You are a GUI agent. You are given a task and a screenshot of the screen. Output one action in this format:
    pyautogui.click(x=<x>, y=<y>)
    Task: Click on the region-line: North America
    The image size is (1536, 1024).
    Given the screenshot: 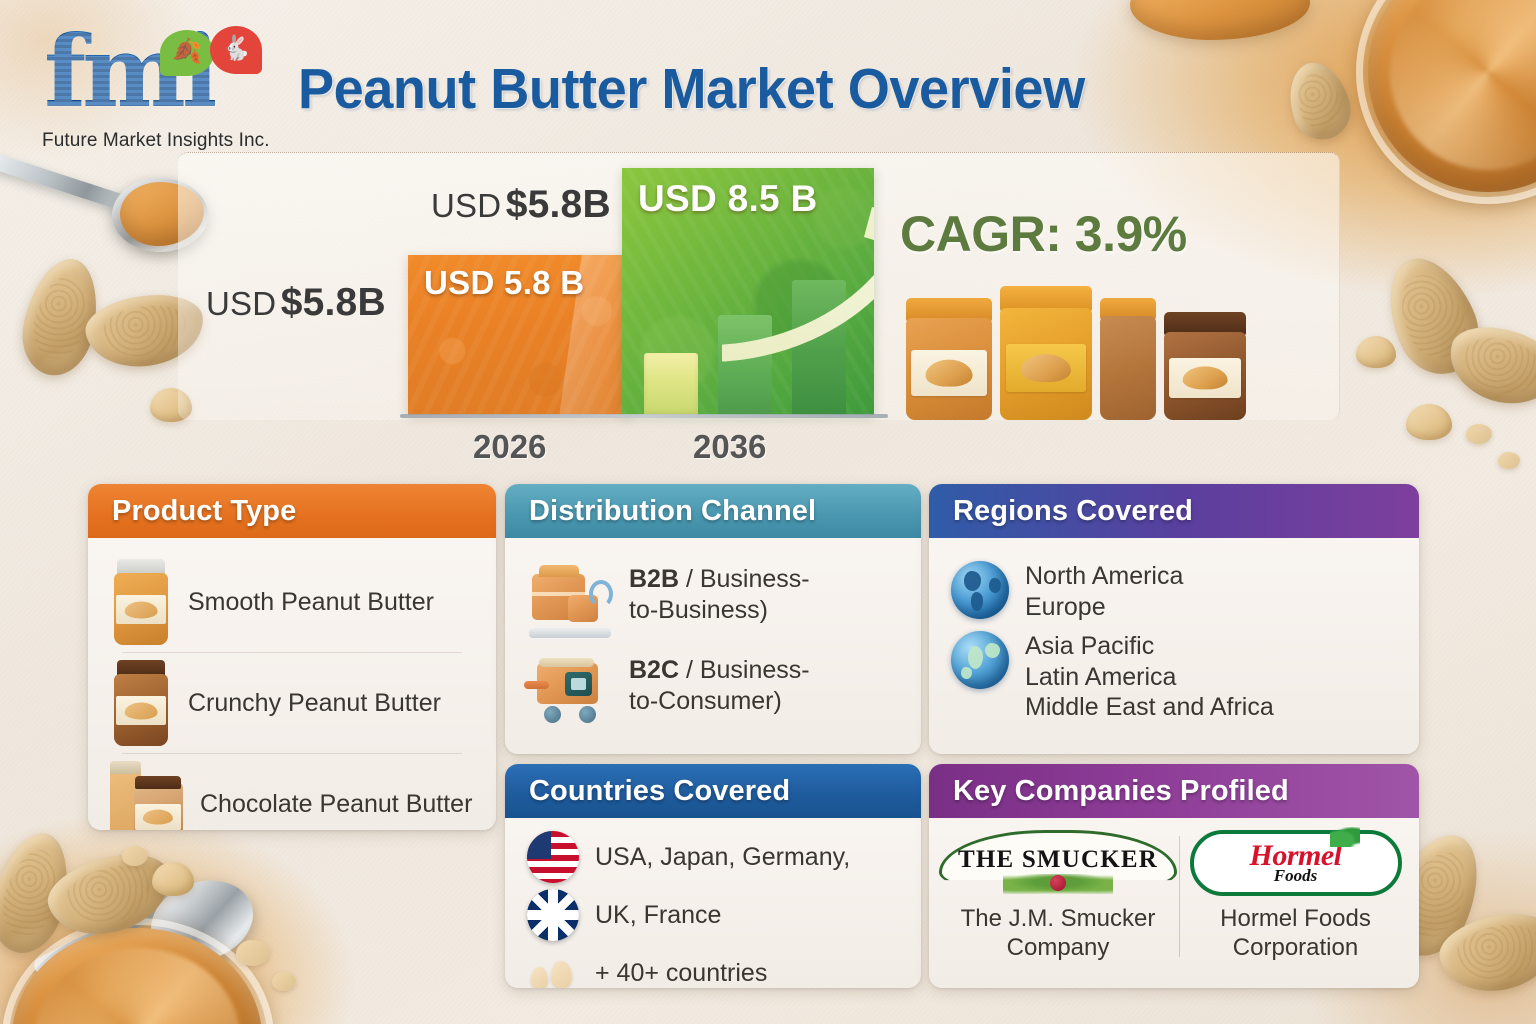 What is the action you would take?
    pyautogui.click(x=1104, y=576)
    